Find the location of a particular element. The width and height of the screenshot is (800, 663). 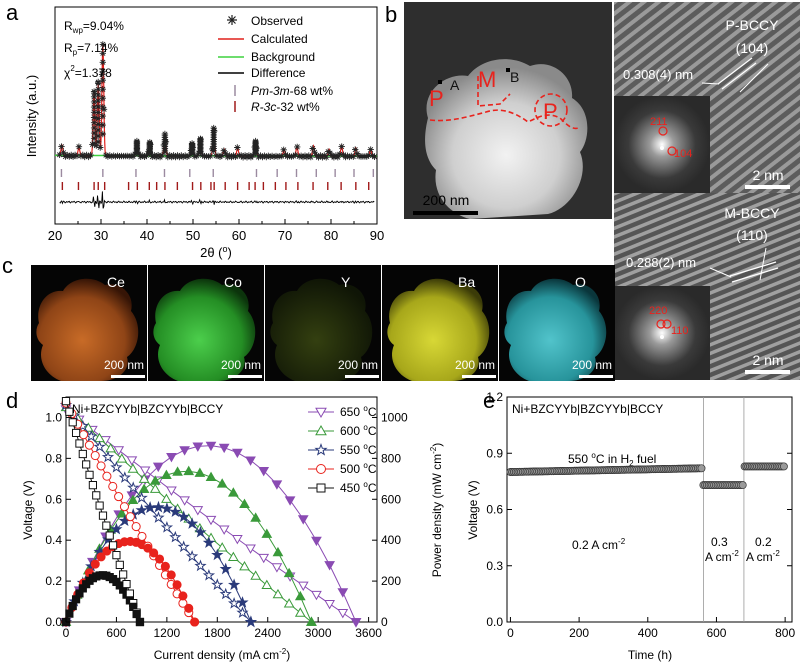

y-axis-label-right: Power density (mW cm-2) is located at coordinates (436, 510).